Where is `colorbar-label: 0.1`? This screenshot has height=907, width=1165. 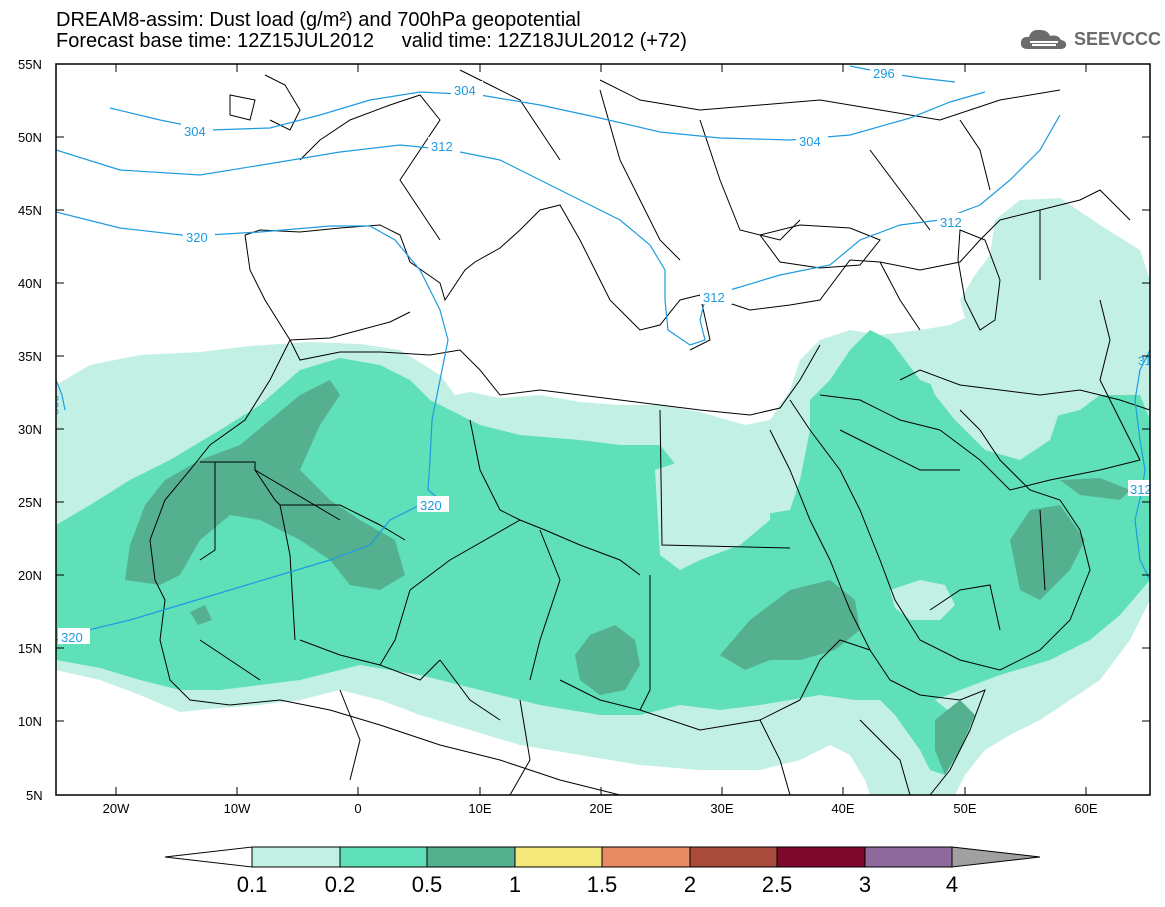 colorbar-label: 0.1 is located at coordinates (252, 884).